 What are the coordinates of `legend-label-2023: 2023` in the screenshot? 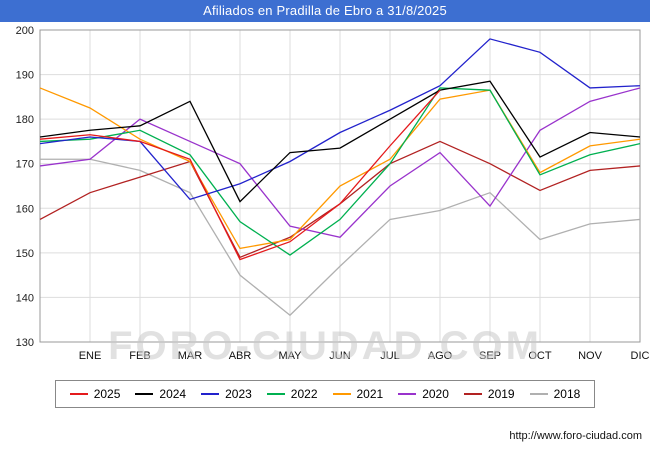 It's located at (238, 394).